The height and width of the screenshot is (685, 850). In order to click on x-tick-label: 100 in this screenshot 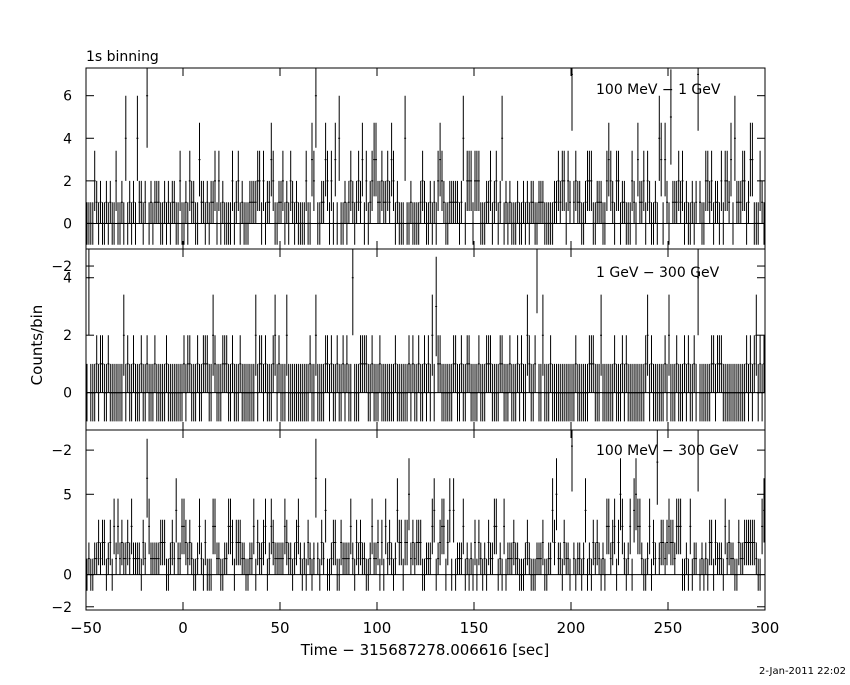, I will do `click(377, 628)`.